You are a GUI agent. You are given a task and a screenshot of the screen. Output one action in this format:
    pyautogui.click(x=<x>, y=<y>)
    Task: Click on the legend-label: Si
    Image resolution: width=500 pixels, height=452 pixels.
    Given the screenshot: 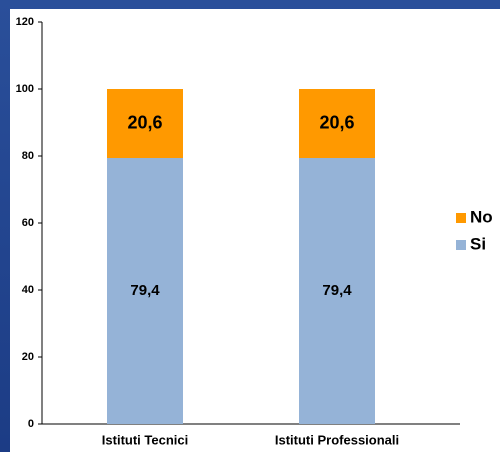 What is the action you would take?
    pyautogui.click(x=478, y=243)
    